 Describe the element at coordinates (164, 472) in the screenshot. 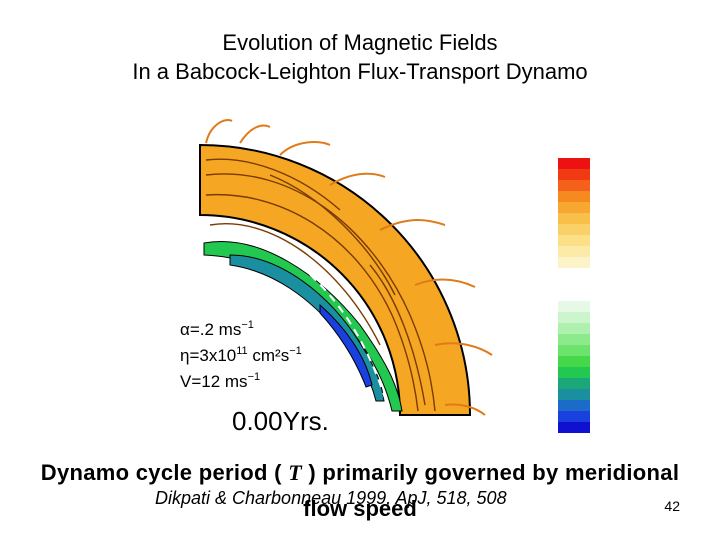

I see `caption-text-1: Dynamo cycle period (` at that location.